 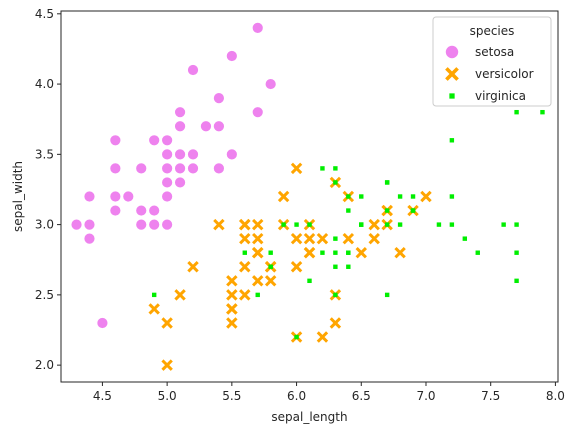 What do you see at coordinates (44, 295) in the screenshot?
I see `y-tick-label: 2.5` at bounding box center [44, 295].